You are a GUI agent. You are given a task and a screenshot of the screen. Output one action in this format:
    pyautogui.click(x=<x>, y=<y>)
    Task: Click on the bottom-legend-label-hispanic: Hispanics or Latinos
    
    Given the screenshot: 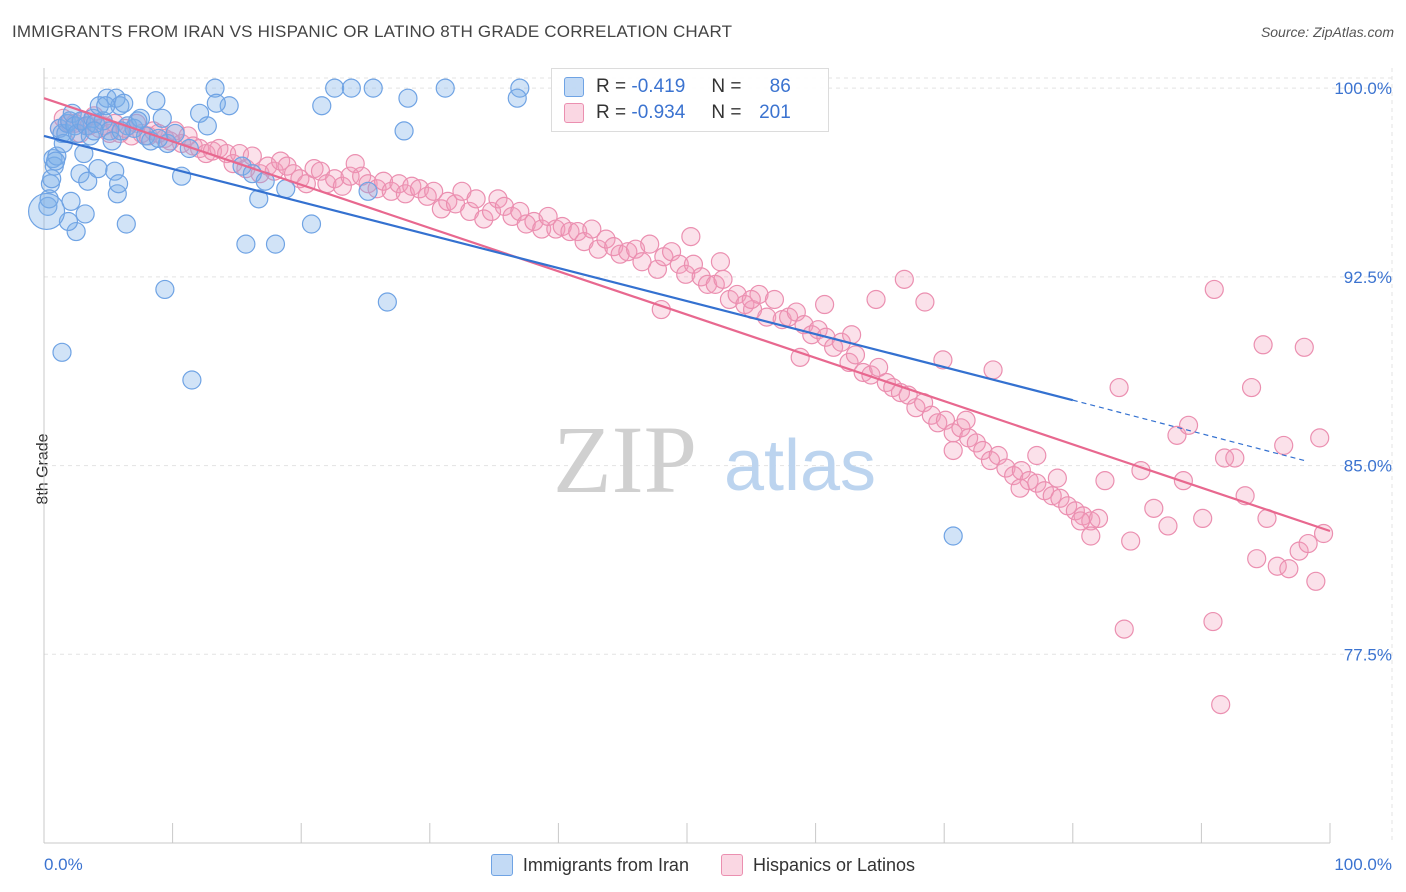 What is the action you would take?
    pyautogui.click(x=834, y=864)
    